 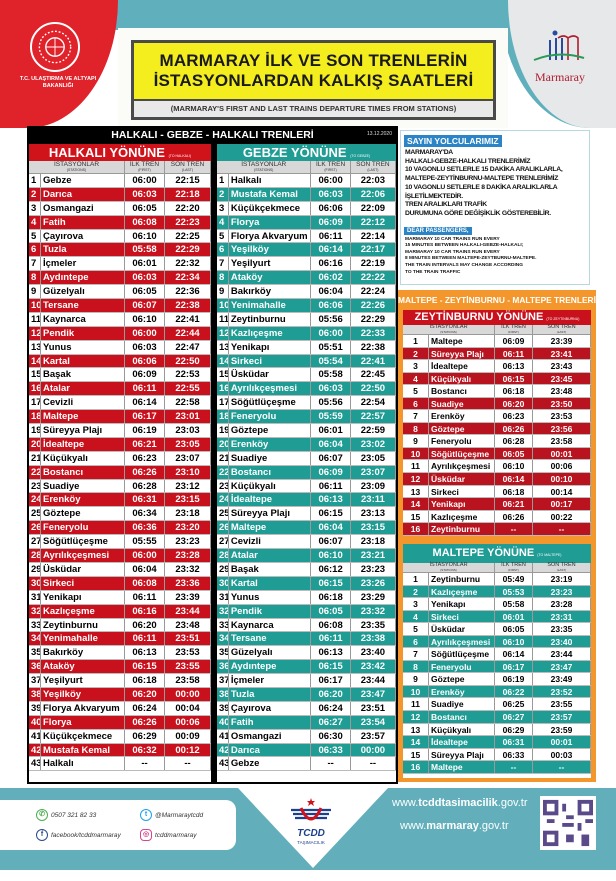 What do you see at coordinates (562, 691) in the screenshot?
I see `last-train-time: 23:52` at bounding box center [562, 691].